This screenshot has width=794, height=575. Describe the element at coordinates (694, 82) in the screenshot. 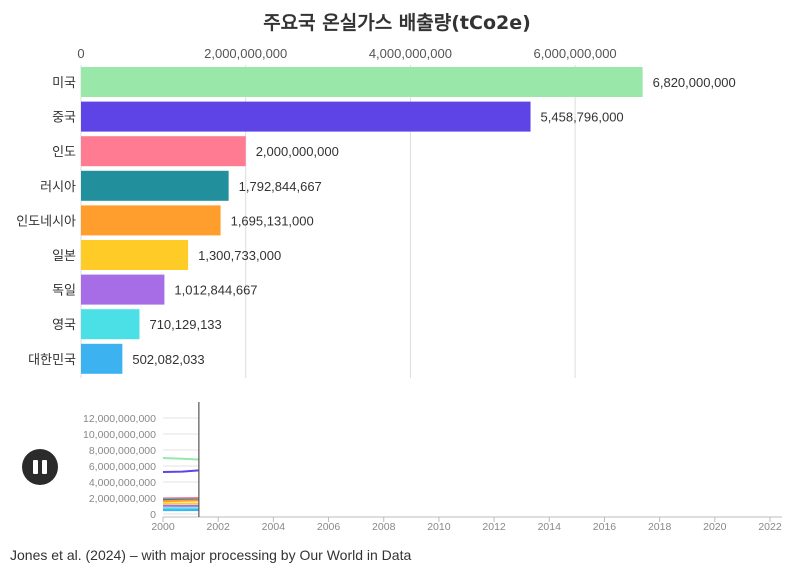

I see `value-label: 6,820,000,000` at that location.